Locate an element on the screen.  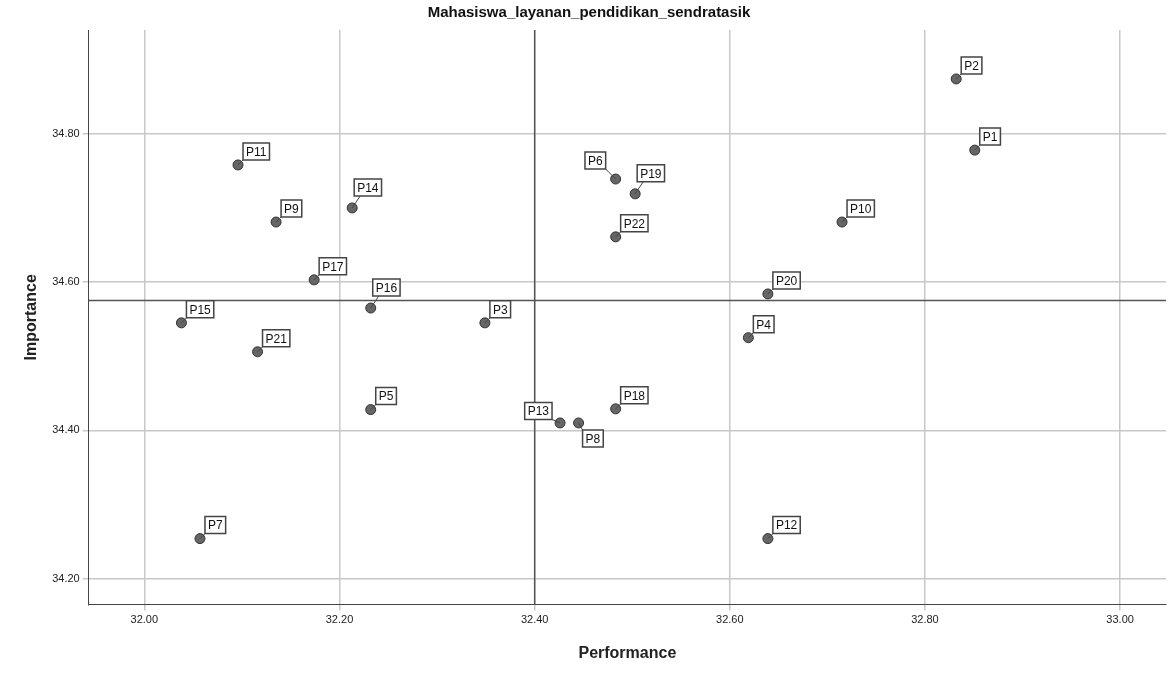
x-tick-label: 32.40 is located at coordinates (534, 619).